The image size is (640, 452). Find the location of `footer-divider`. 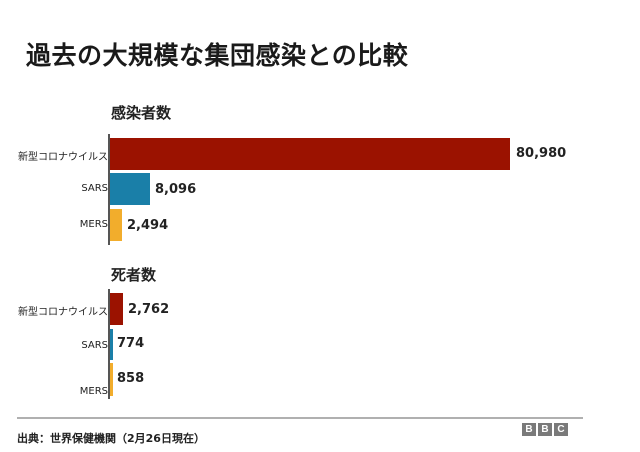

footer-divider is located at coordinates (300, 418).